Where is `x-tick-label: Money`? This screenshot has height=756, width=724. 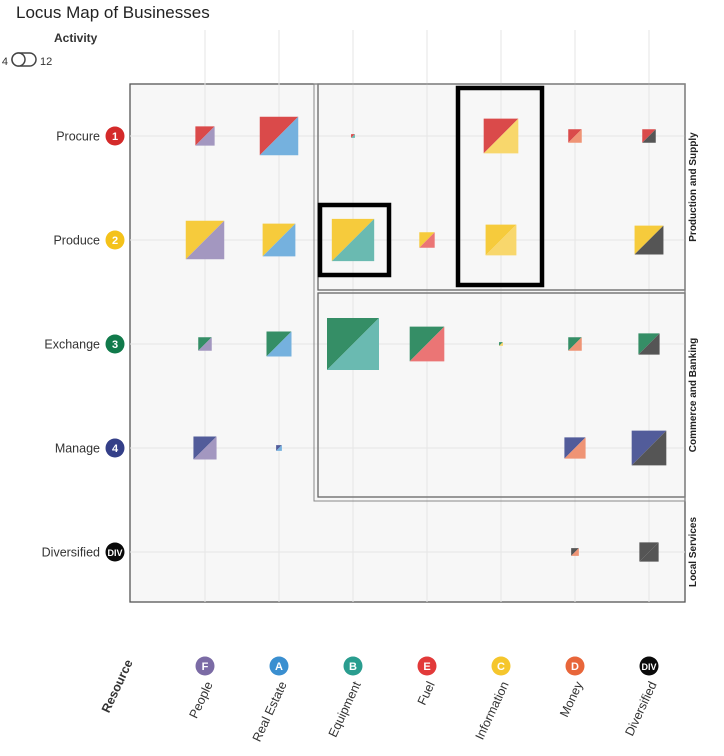
x-tick-label: Money is located at coordinates (571, 699).